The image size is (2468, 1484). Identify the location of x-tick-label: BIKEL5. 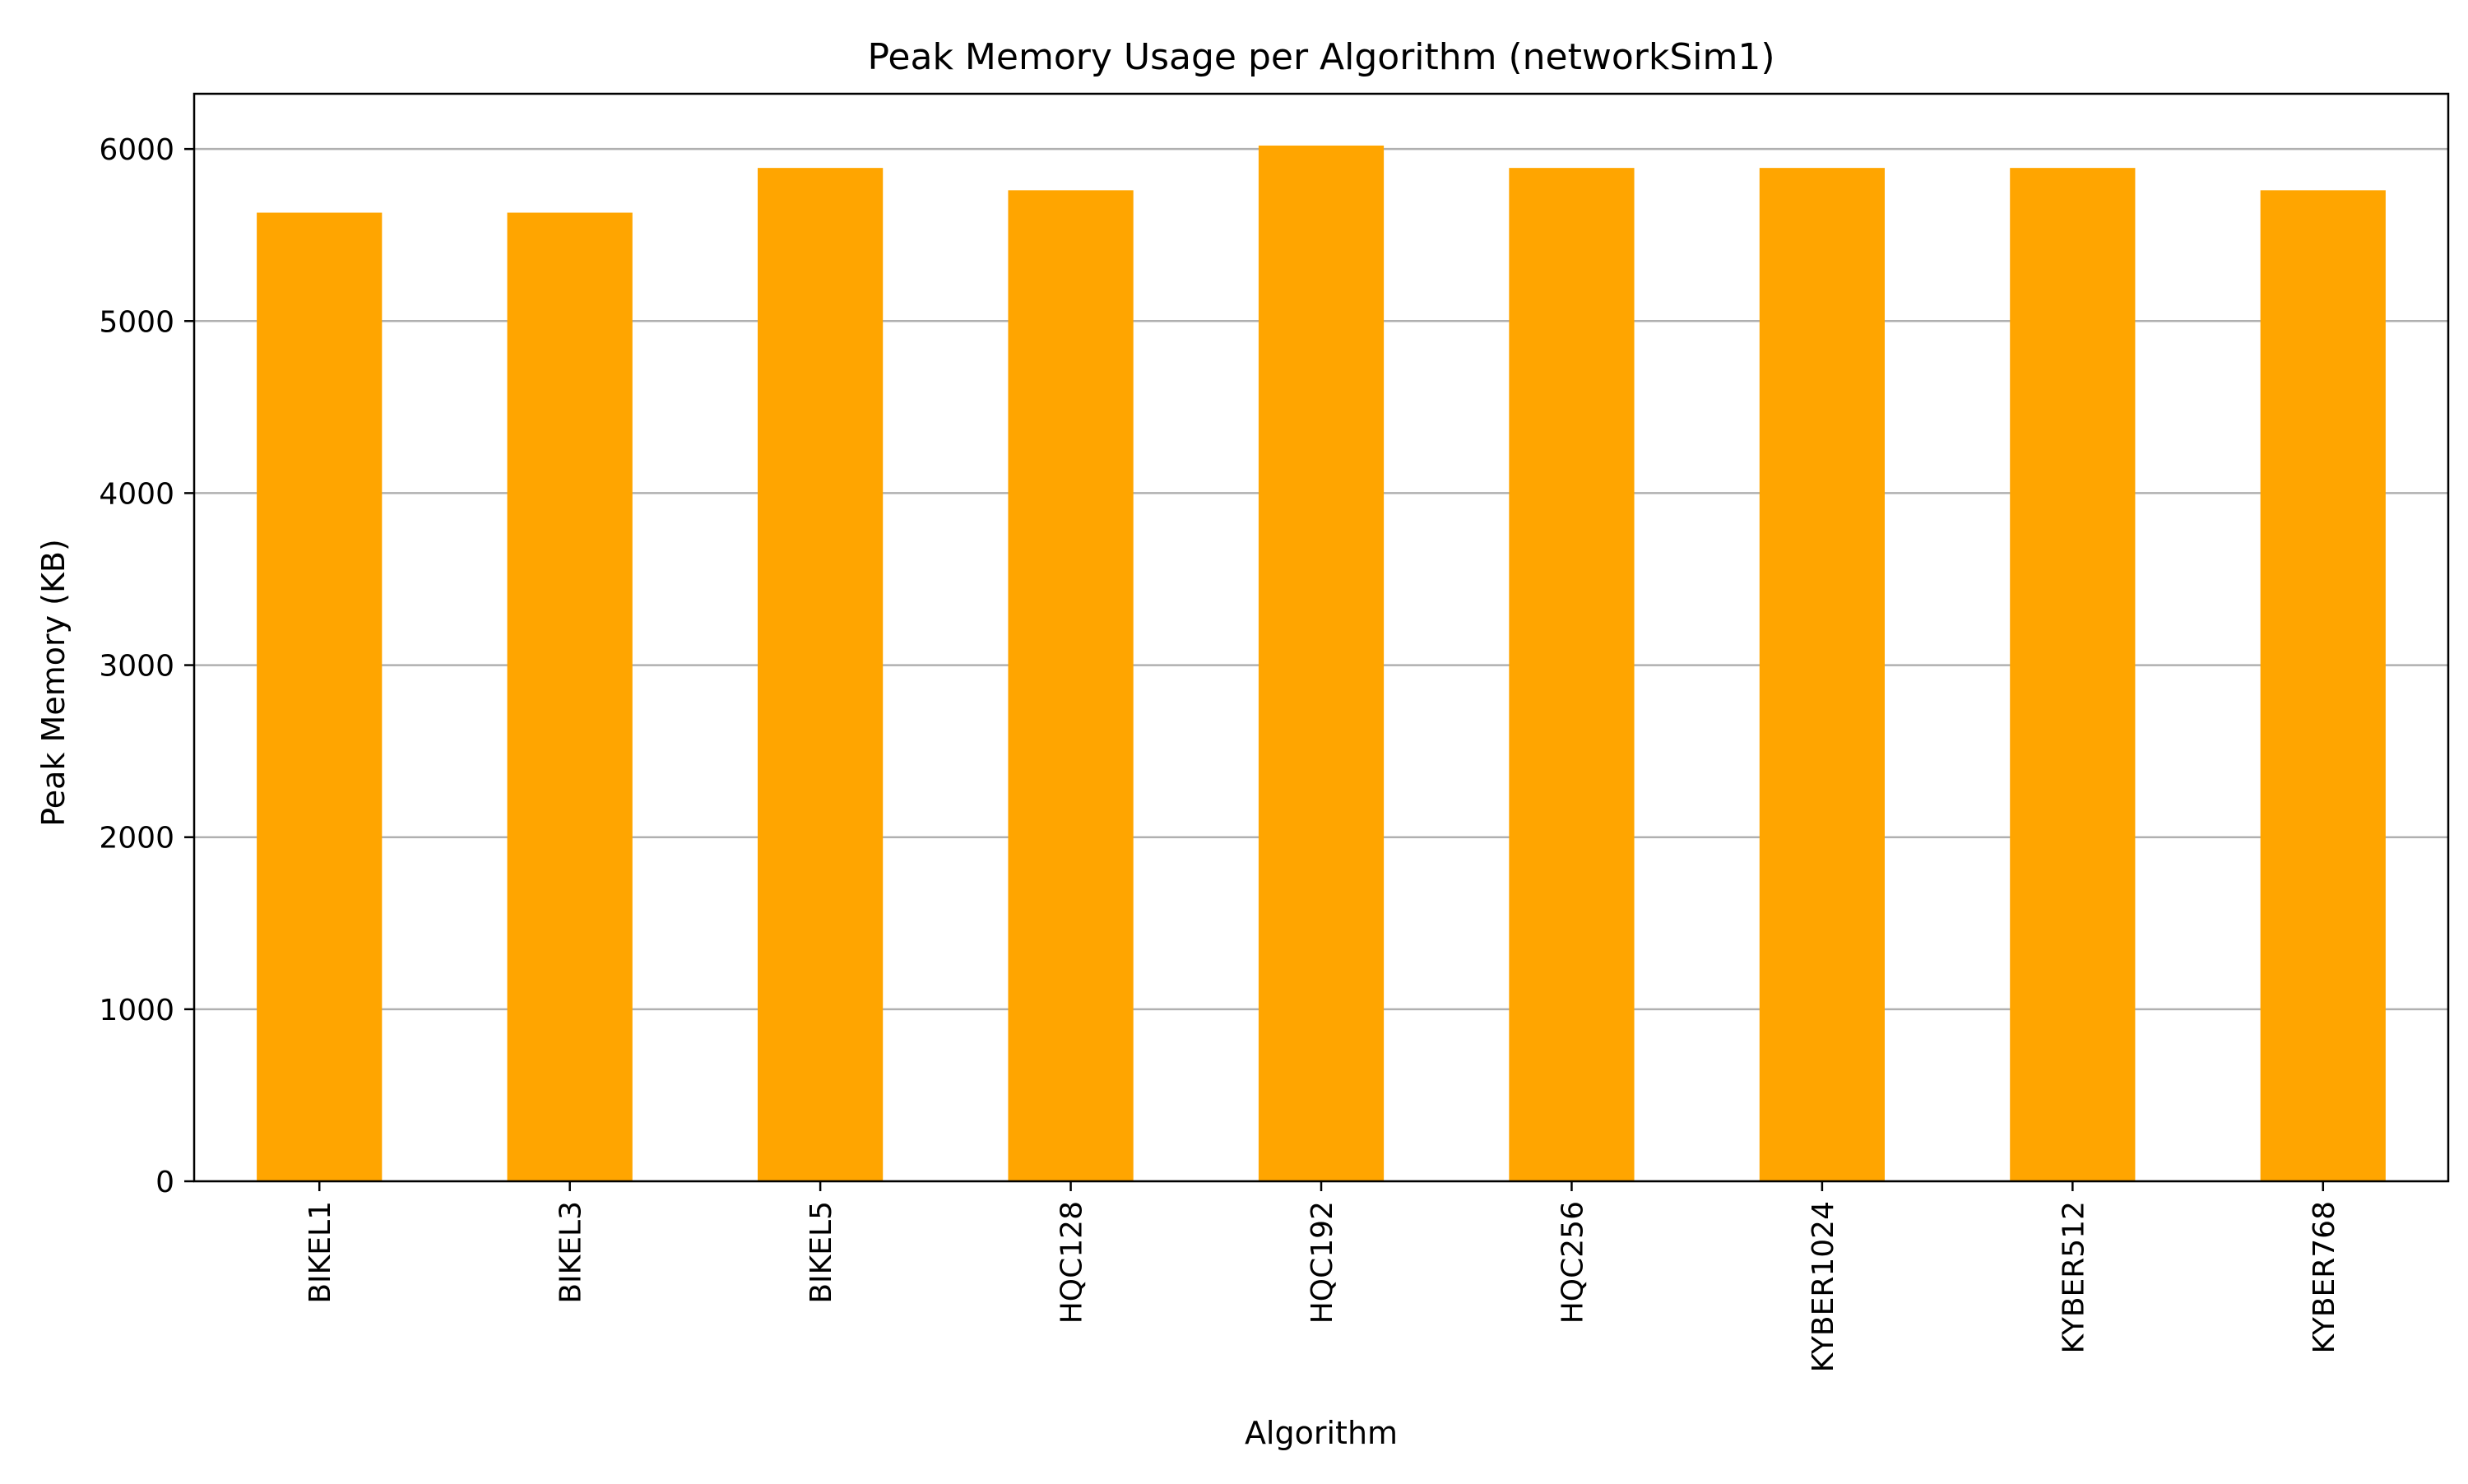
(821, 1252).